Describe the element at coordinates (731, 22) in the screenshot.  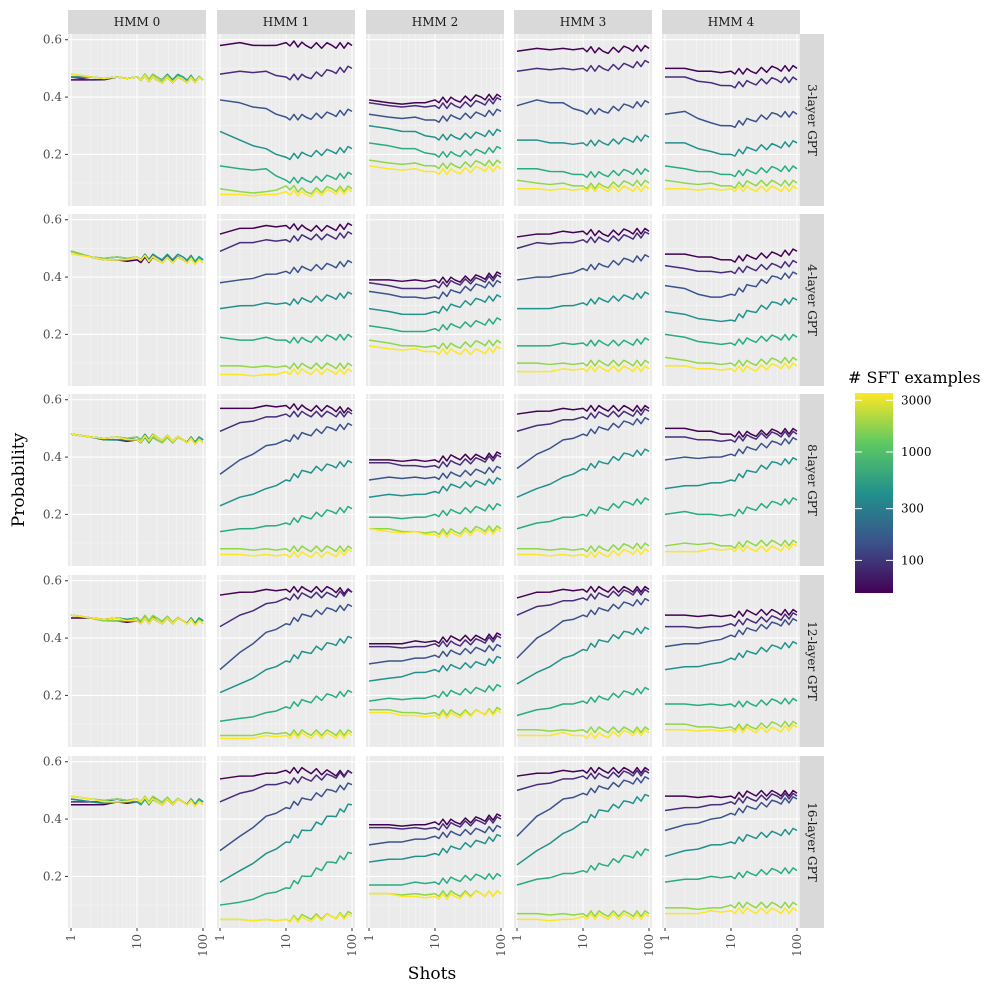
I see `column-strip: HMM 4` at that location.